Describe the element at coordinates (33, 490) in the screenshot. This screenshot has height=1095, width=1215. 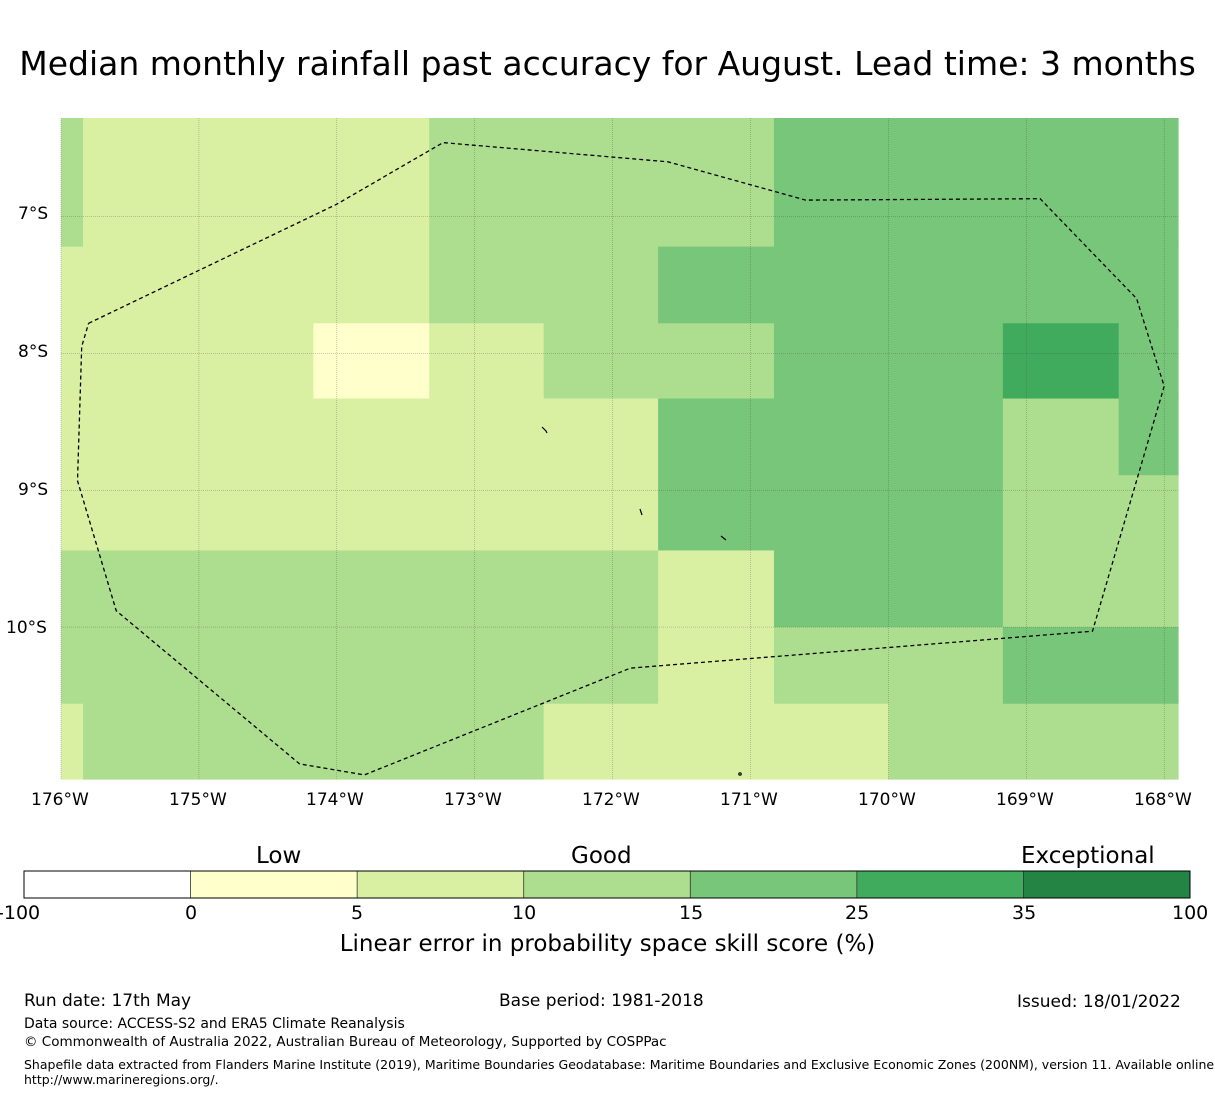
I see `lat-label: 9°S` at that location.